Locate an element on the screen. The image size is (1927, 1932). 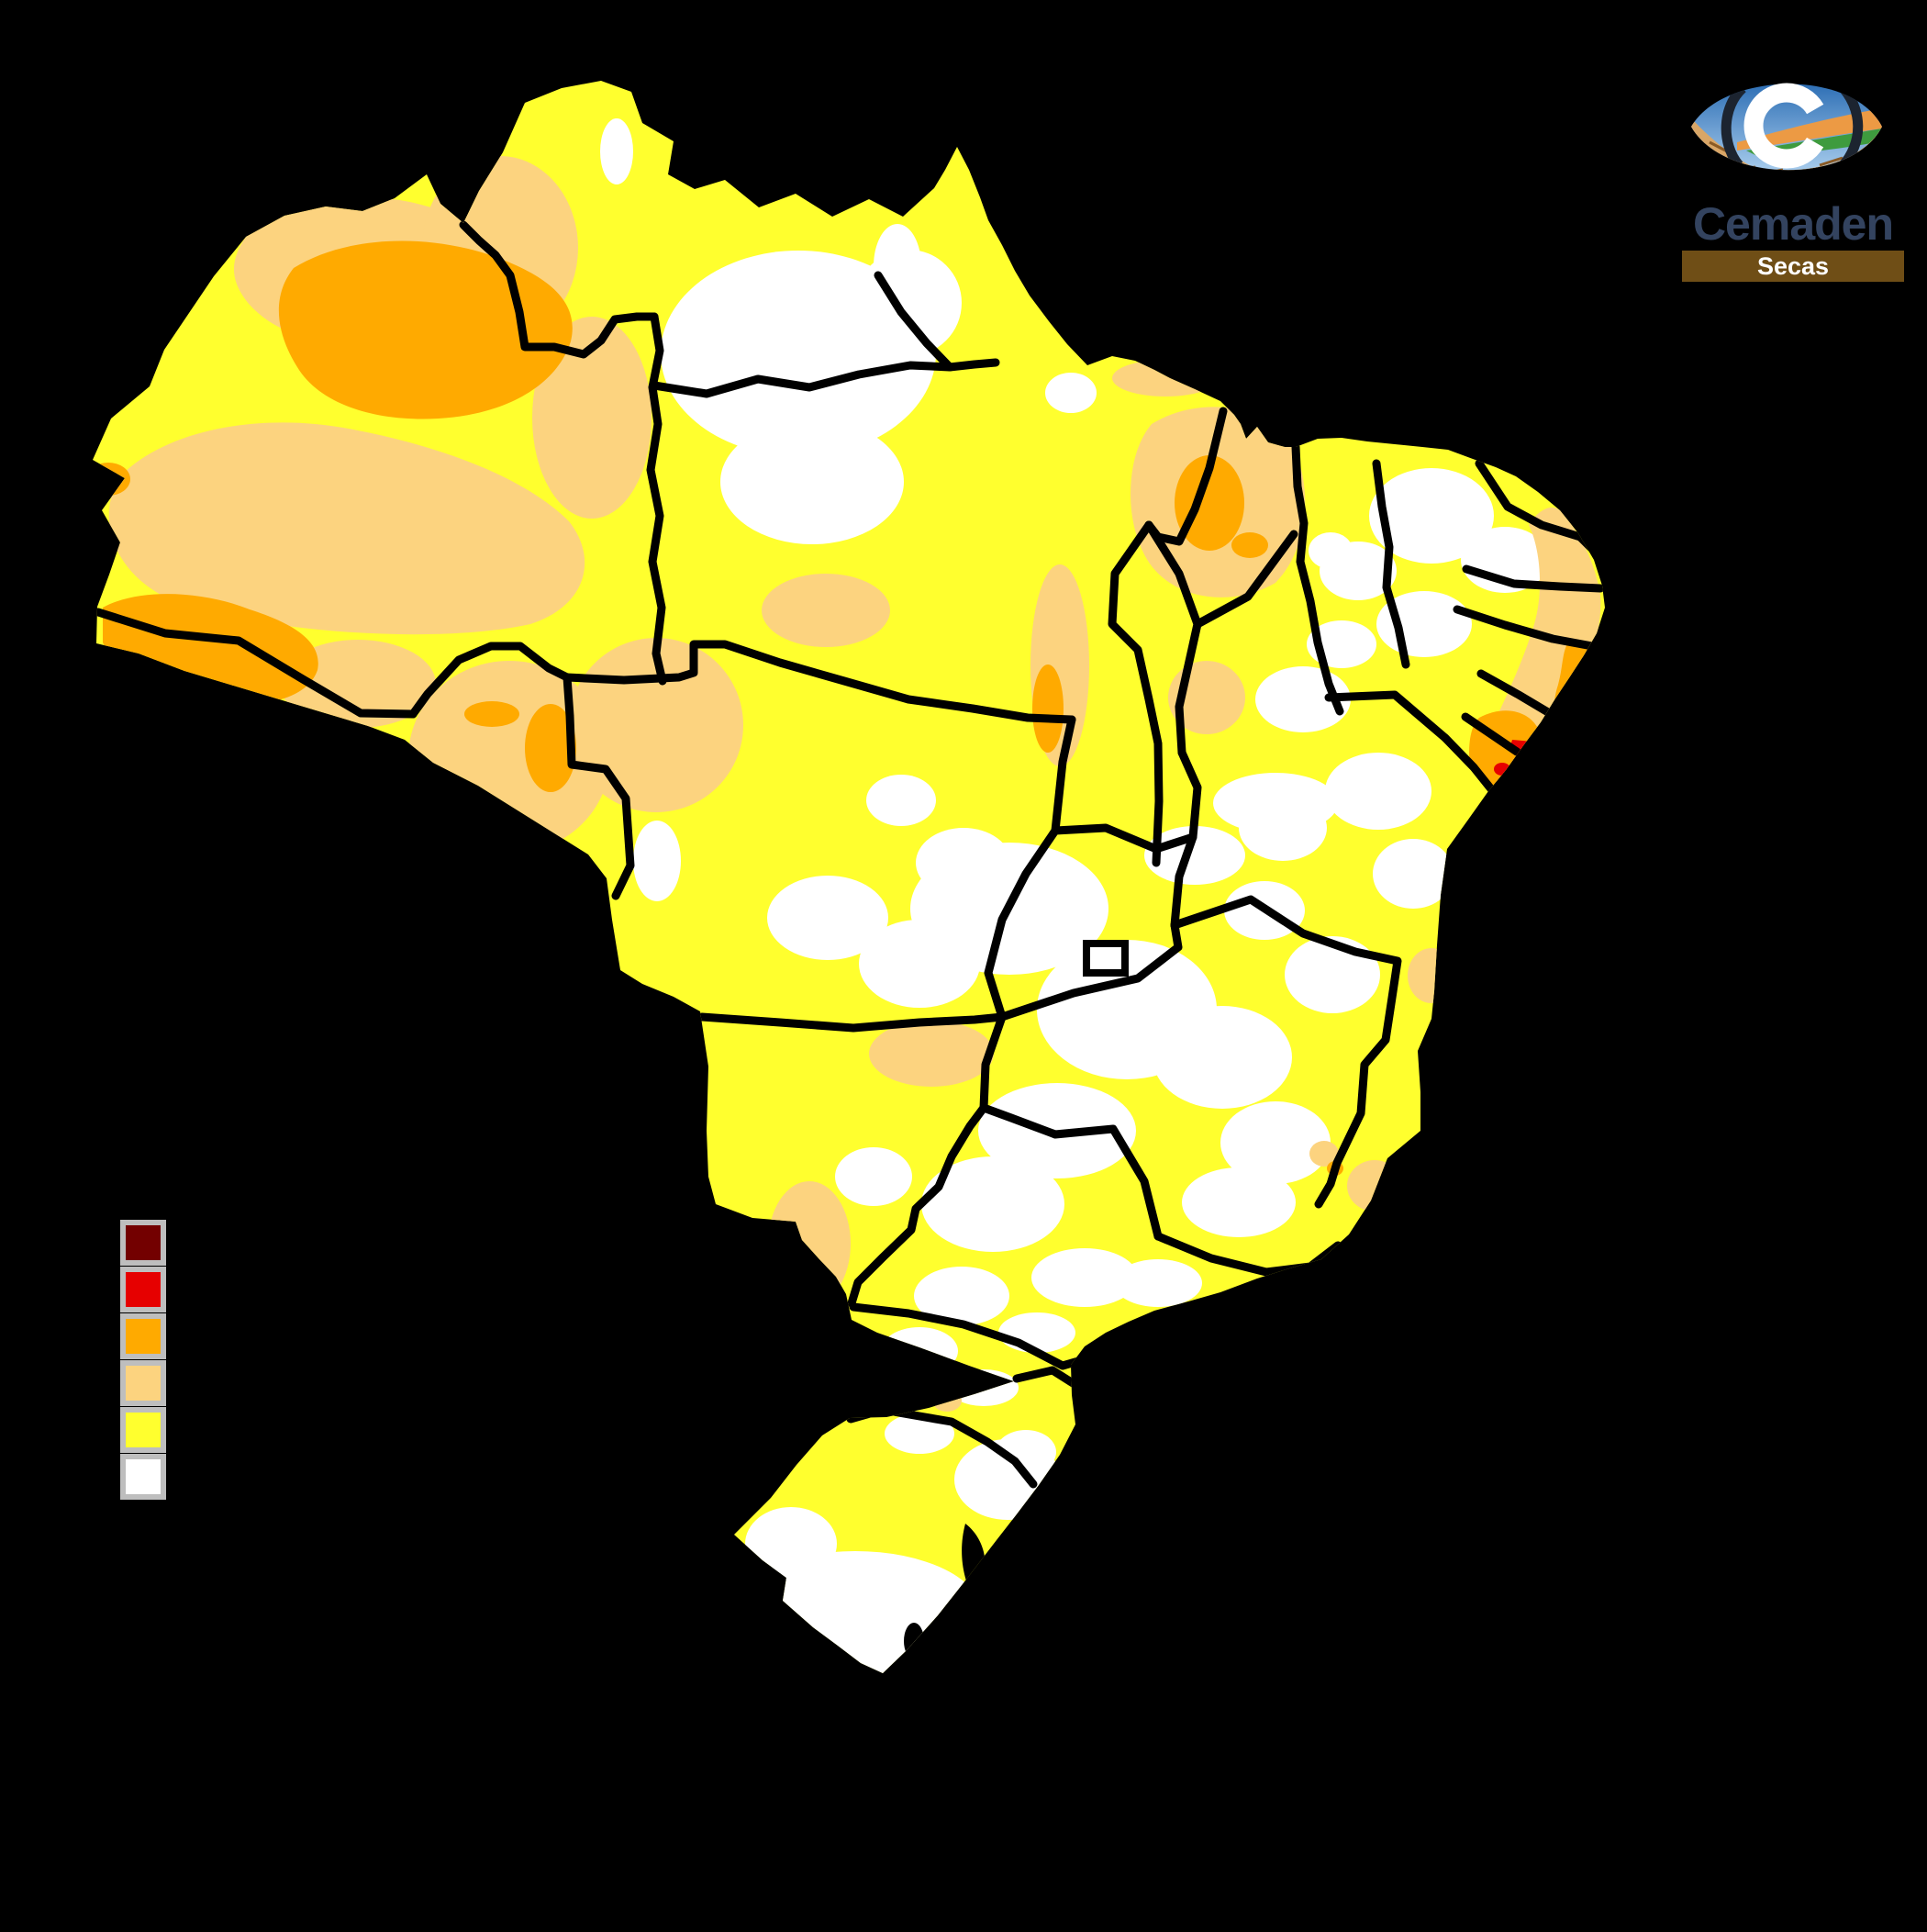
legend is located at coordinates (143, 1360).